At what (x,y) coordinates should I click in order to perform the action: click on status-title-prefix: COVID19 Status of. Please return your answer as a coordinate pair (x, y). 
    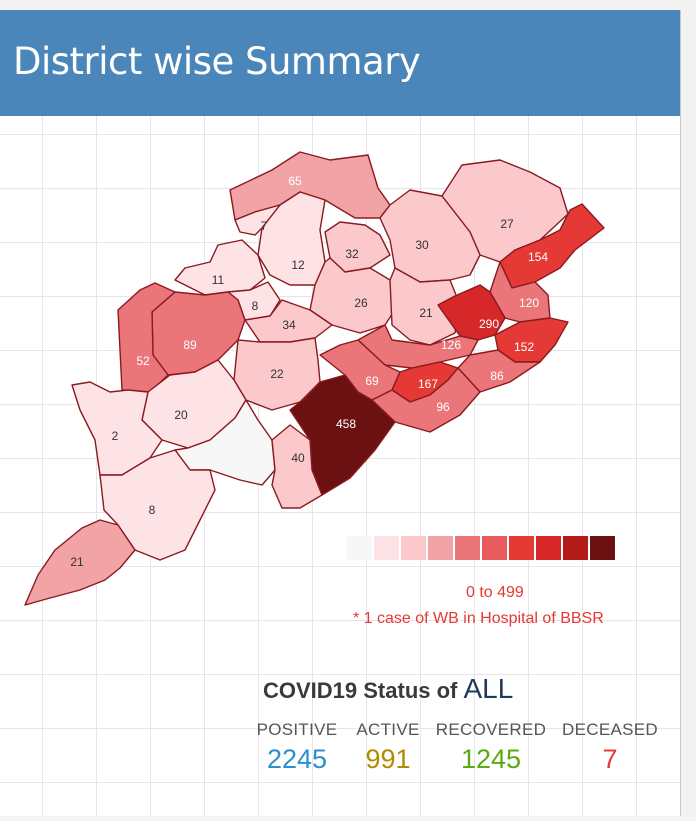
    Looking at the image, I should click on (360, 690).